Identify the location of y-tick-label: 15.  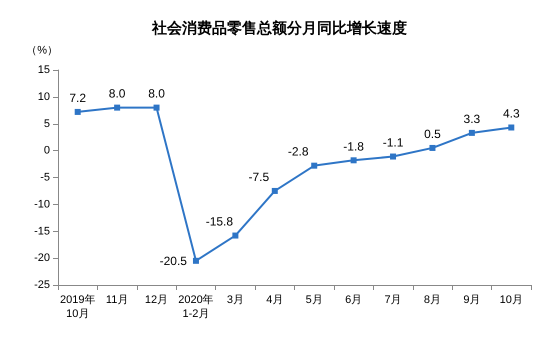
(44, 70).